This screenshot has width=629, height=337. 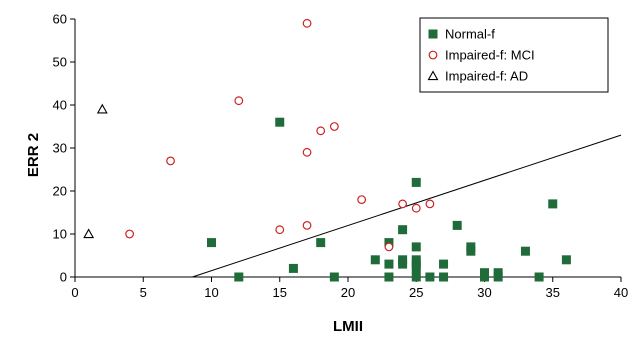 I want to click on x-tick-label: 15, so click(x=280, y=292).